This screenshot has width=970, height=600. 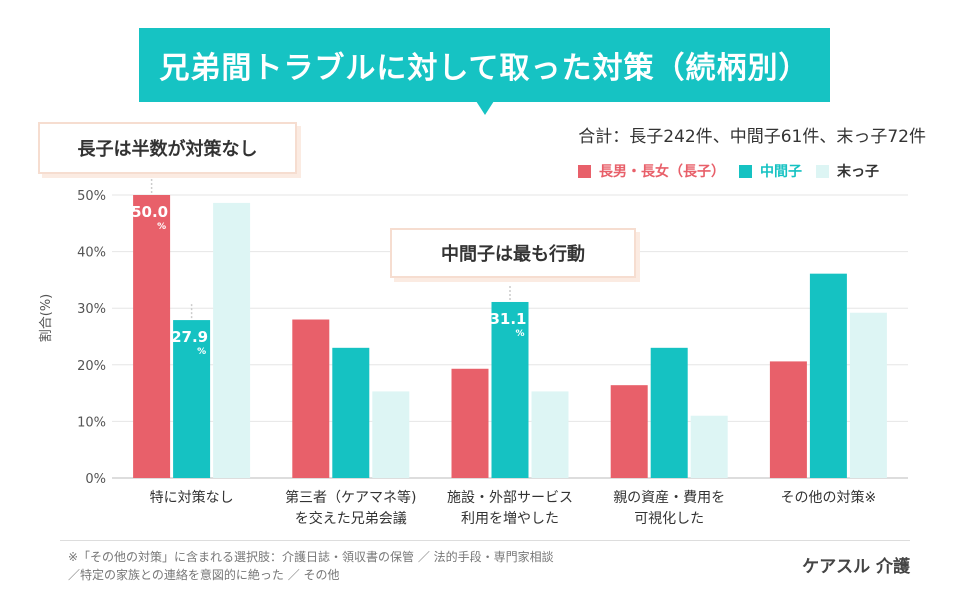 What do you see at coordinates (91, 309) in the screenshot?
I see `y-tick-label: 30%` at bounding box center [91, 309].